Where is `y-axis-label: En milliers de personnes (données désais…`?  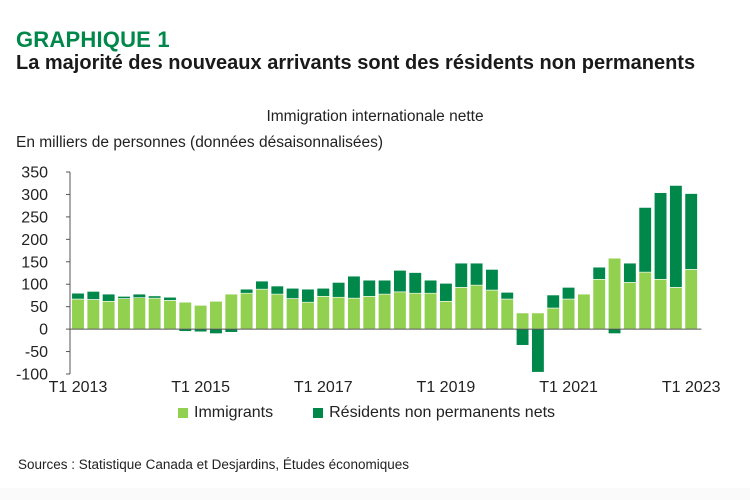
y-axis-label: En milliers de personnes (données désais… is located at coordinates (200, 142).